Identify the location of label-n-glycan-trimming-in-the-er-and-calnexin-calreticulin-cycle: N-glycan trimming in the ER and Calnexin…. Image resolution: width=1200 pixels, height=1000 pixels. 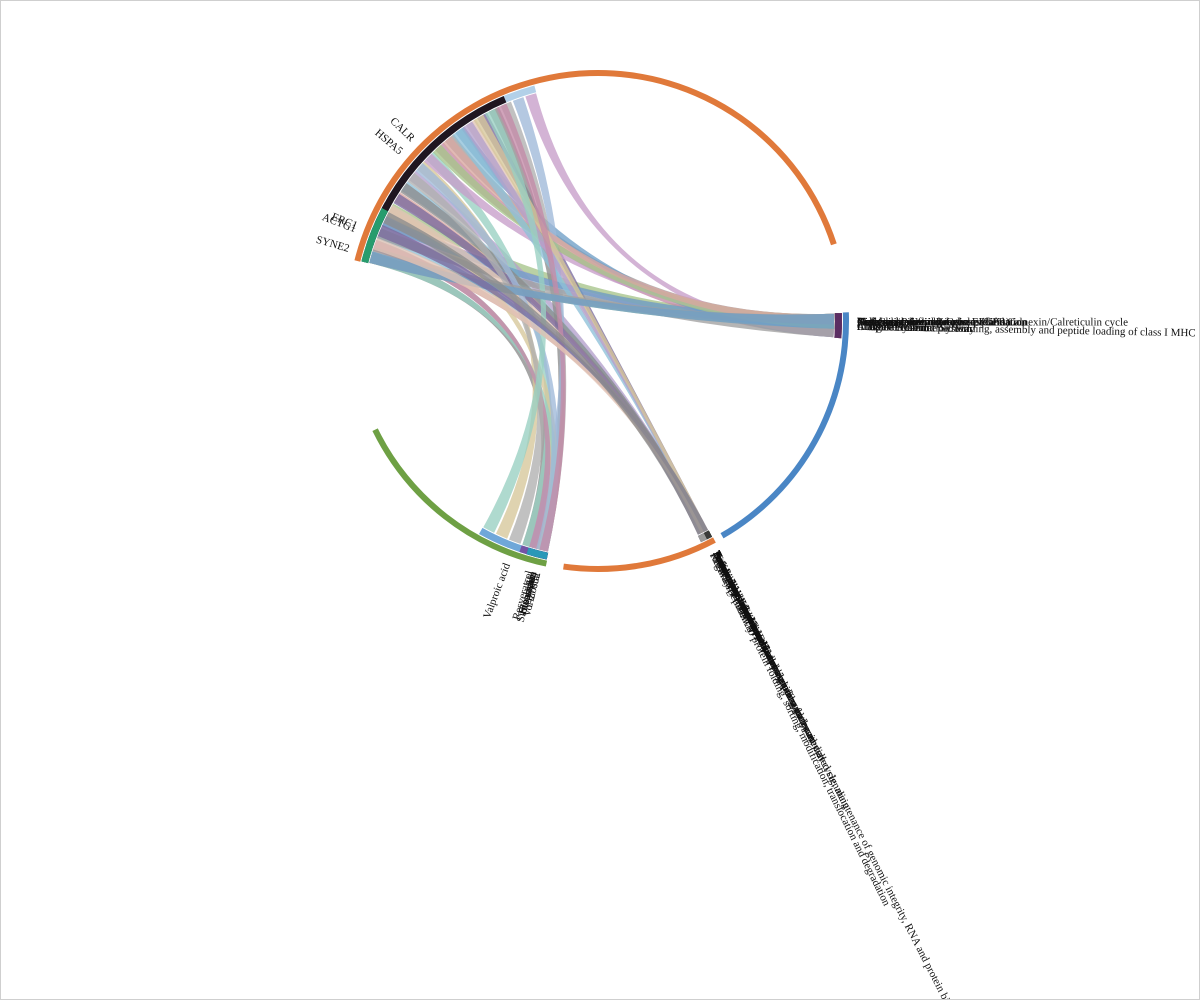
(992, 322).